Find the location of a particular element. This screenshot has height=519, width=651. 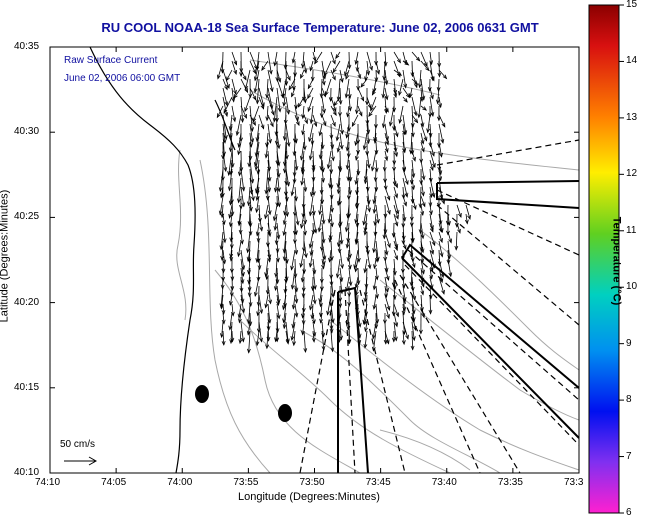

x-tick-label: 73:50 is located at coordinates (312, 482).